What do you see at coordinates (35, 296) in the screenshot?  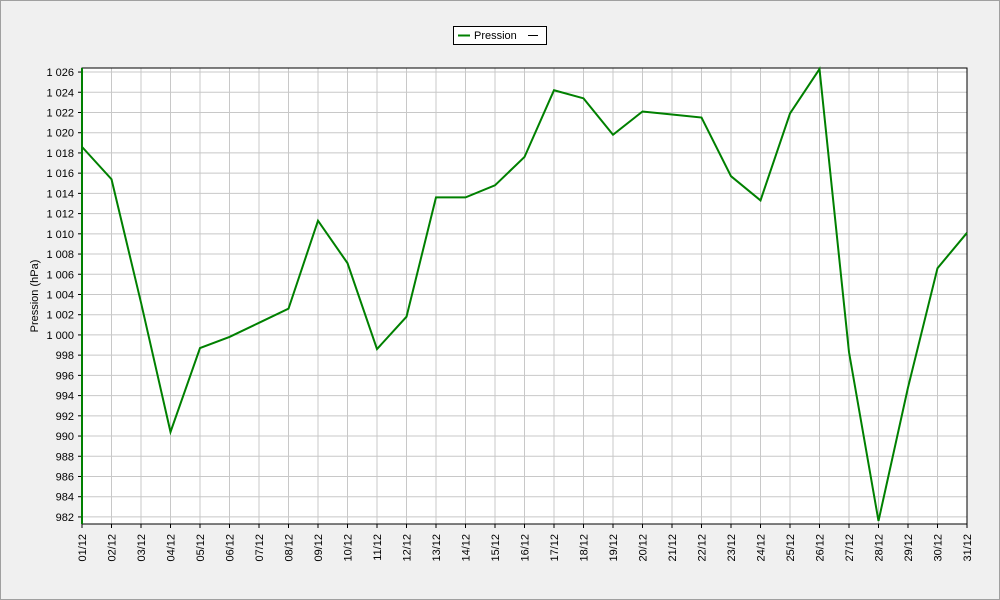 I see `y-axis-label: Pression (hPa)` at bounding box center [35, 296].